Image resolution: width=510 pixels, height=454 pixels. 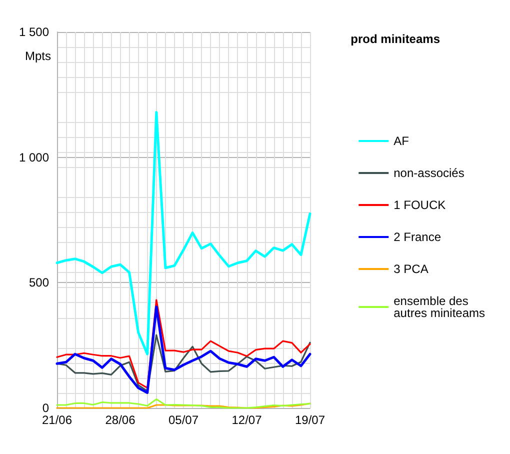 I want to click on y-tick-label: 1 500, so click(x=34, y=32).